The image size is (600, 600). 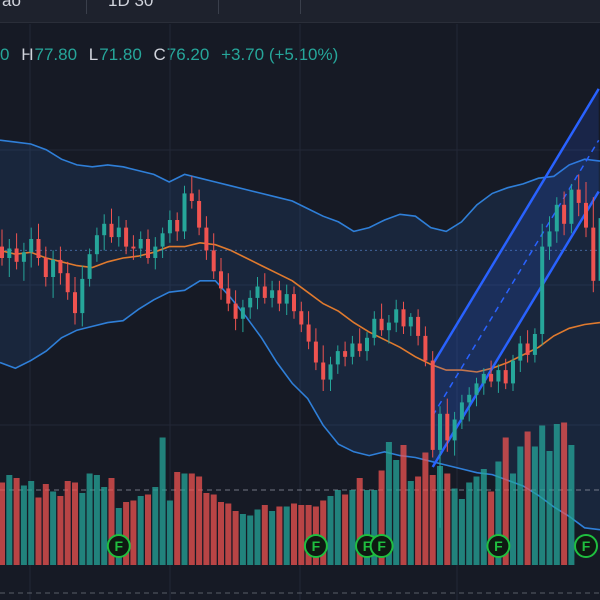 I want to click on top-toolbar: ao 1D 30, so click(x=300, y=11).